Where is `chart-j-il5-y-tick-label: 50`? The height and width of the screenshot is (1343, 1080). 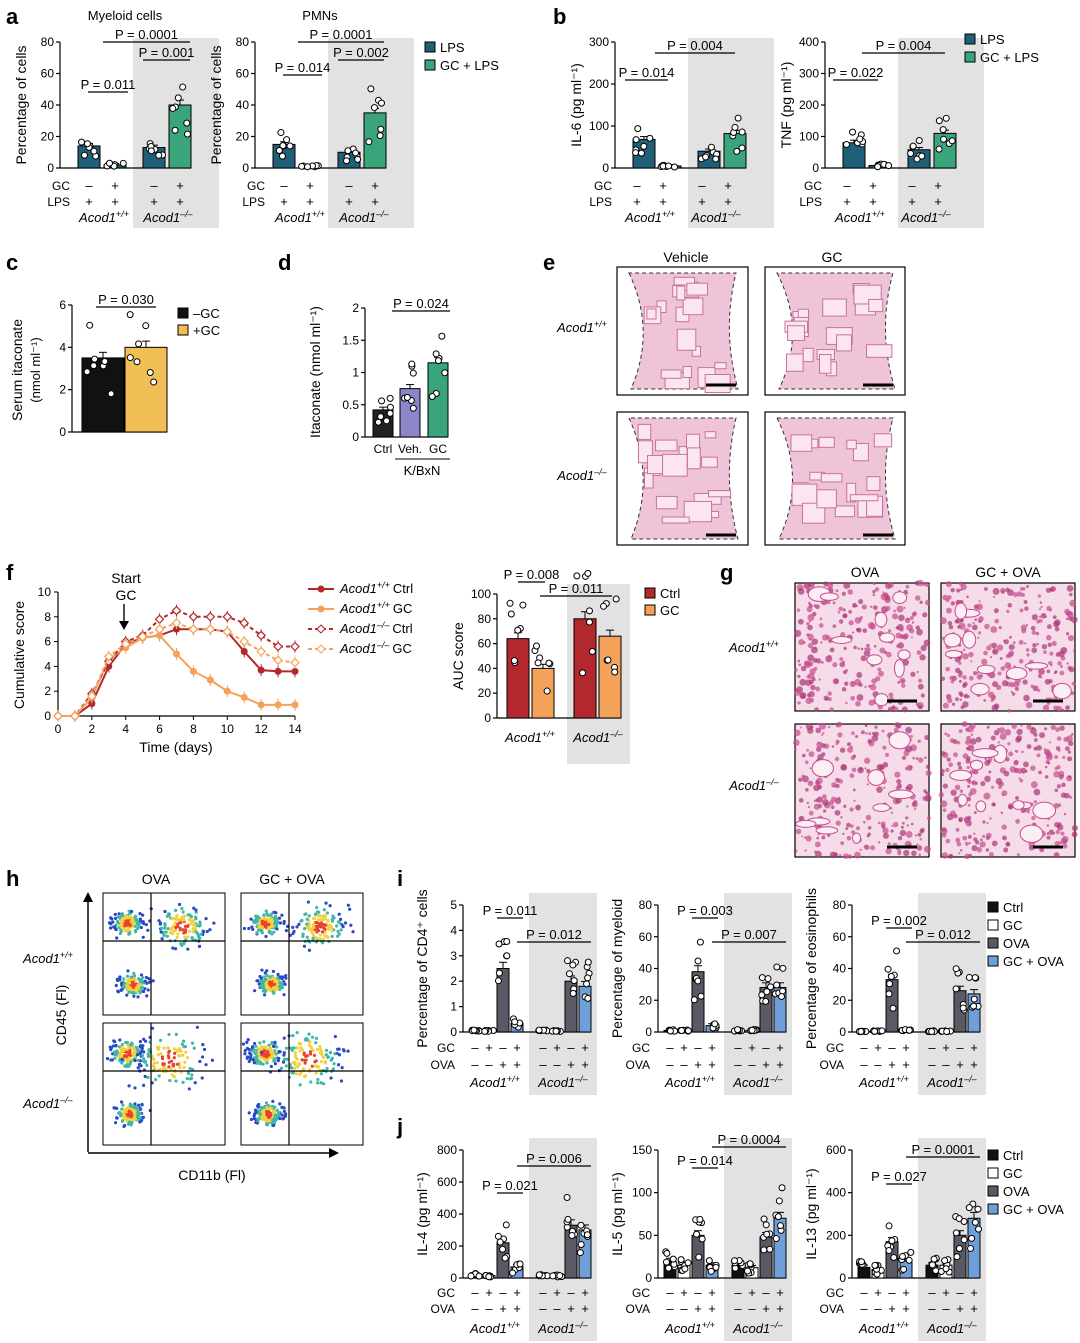 chart-j-il5-y-tick-label: 50 is located at coordinates (646, 1235).